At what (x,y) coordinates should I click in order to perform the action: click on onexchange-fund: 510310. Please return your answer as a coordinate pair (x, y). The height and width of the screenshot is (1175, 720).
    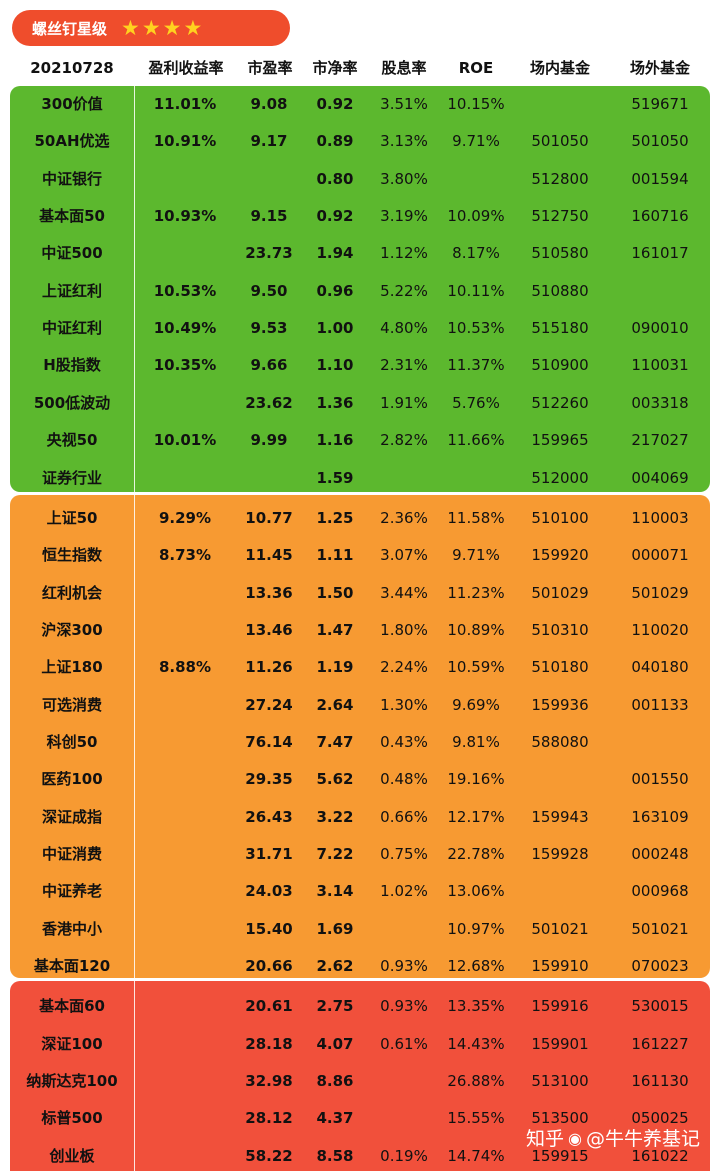
    Looking at the image, I should click on (560, 629).